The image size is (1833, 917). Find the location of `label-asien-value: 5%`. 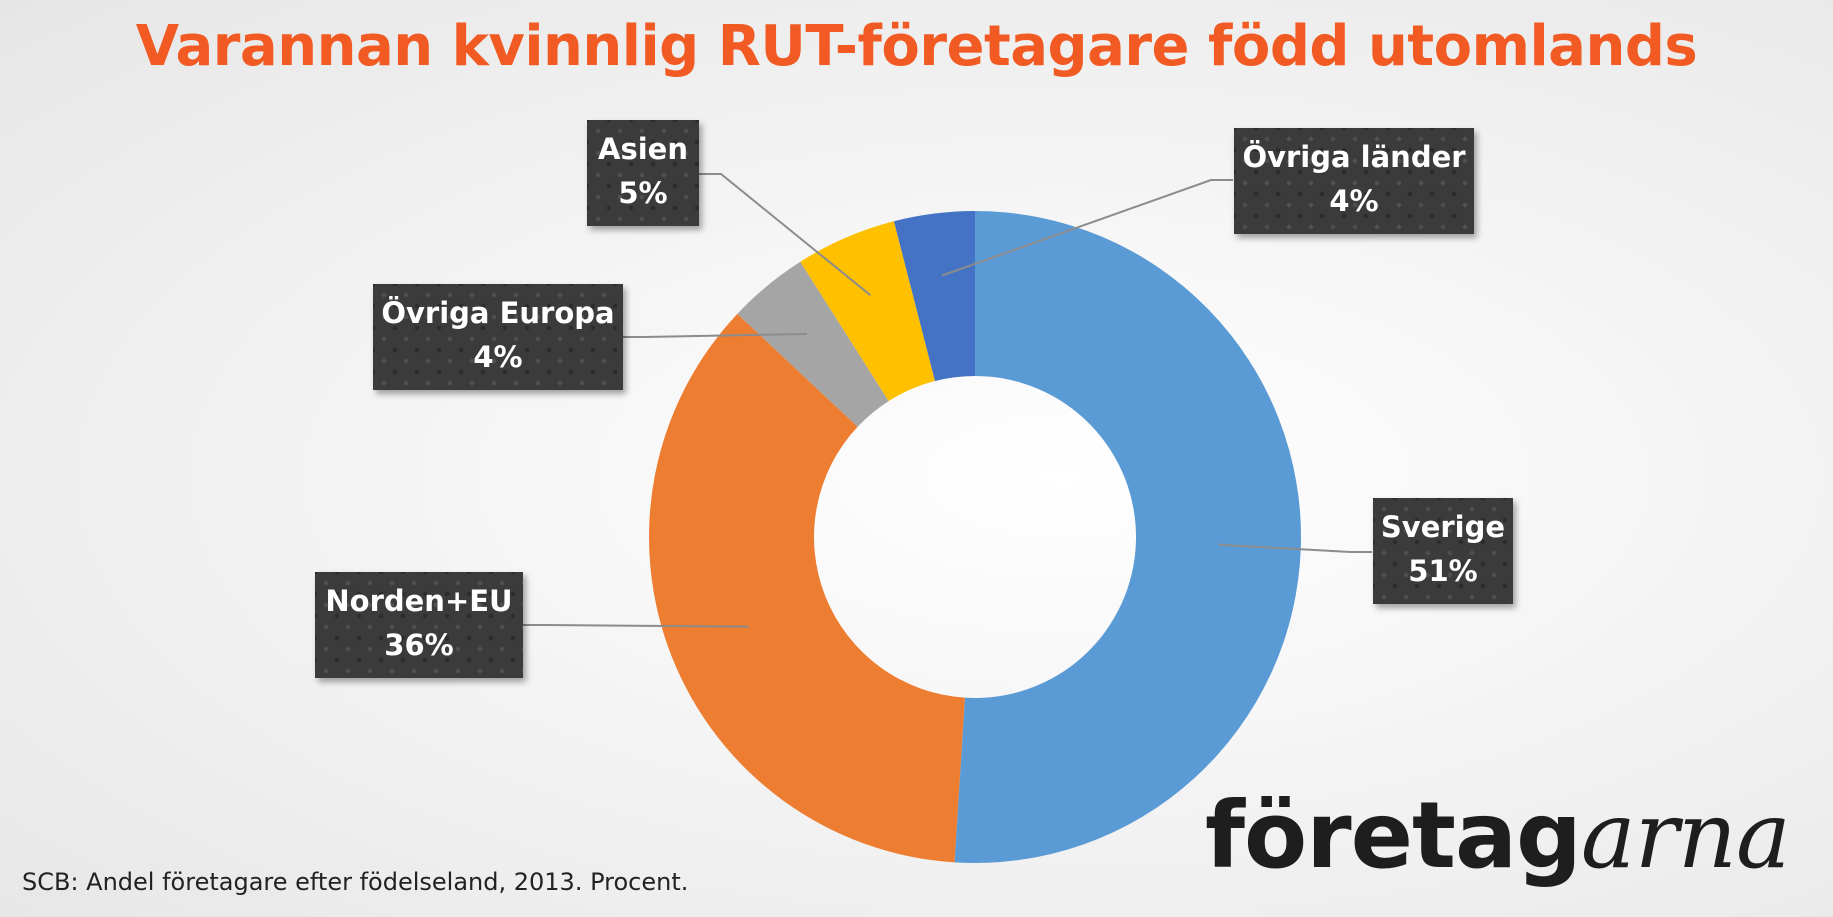

label-asien-value: 5% is located at coordinates (643, 193).